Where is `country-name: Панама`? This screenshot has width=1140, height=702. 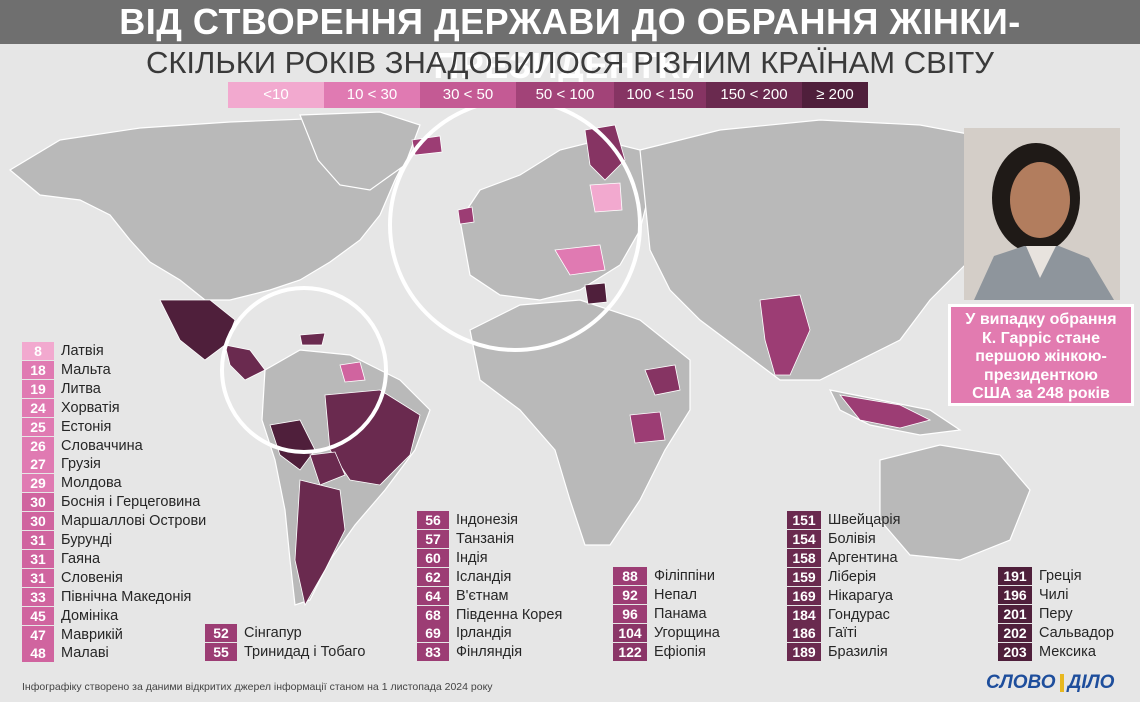
country-name: Панама is located at coordinates (680, 613).